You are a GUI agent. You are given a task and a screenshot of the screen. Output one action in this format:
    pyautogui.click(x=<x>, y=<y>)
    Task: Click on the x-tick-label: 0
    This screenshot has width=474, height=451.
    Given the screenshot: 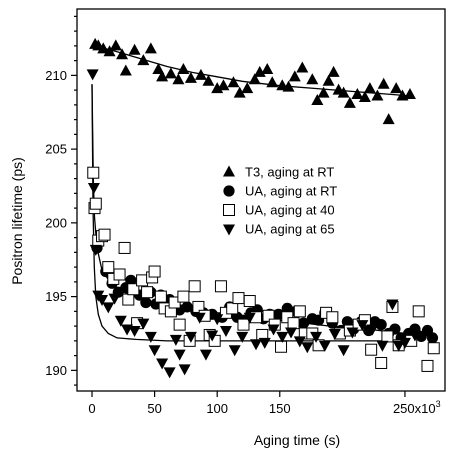 What is the action you would take?
    pyautogui.click(x=91, y=408)
    